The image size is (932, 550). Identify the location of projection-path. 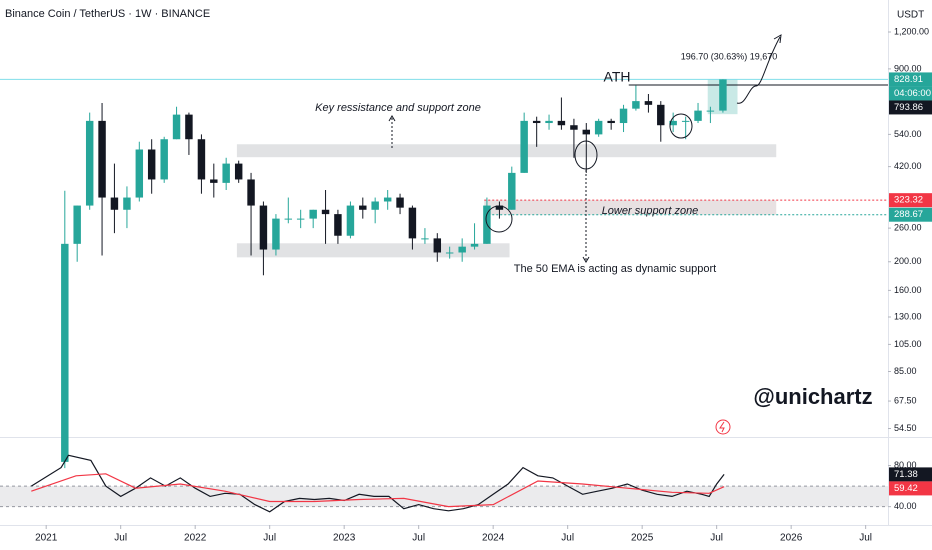
(758, 70).